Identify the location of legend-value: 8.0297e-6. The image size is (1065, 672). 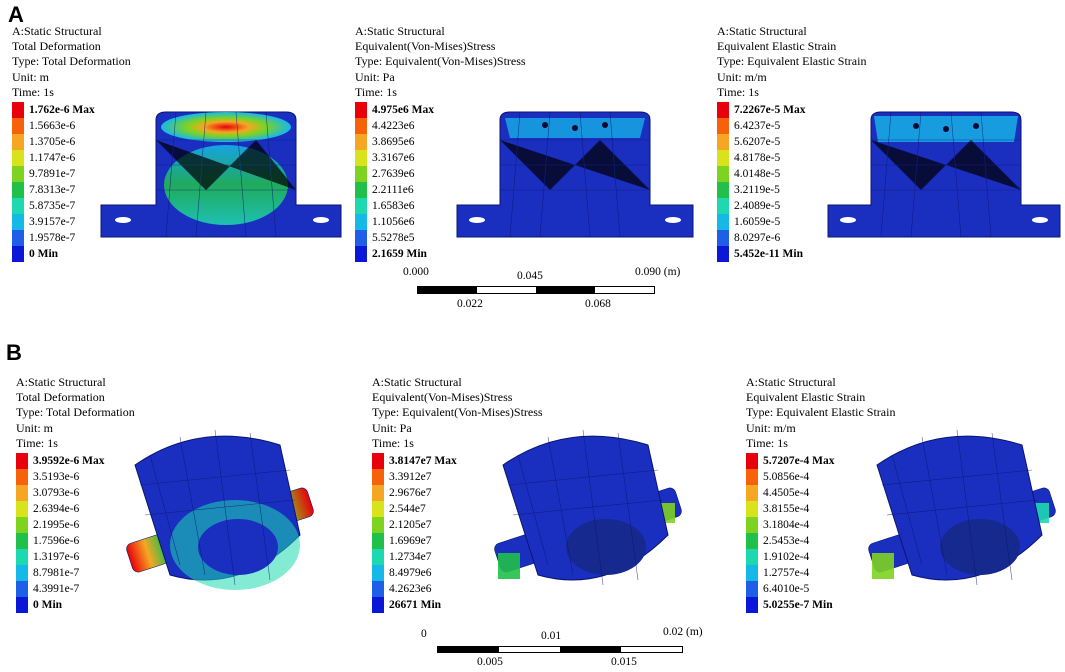
(757, 238).